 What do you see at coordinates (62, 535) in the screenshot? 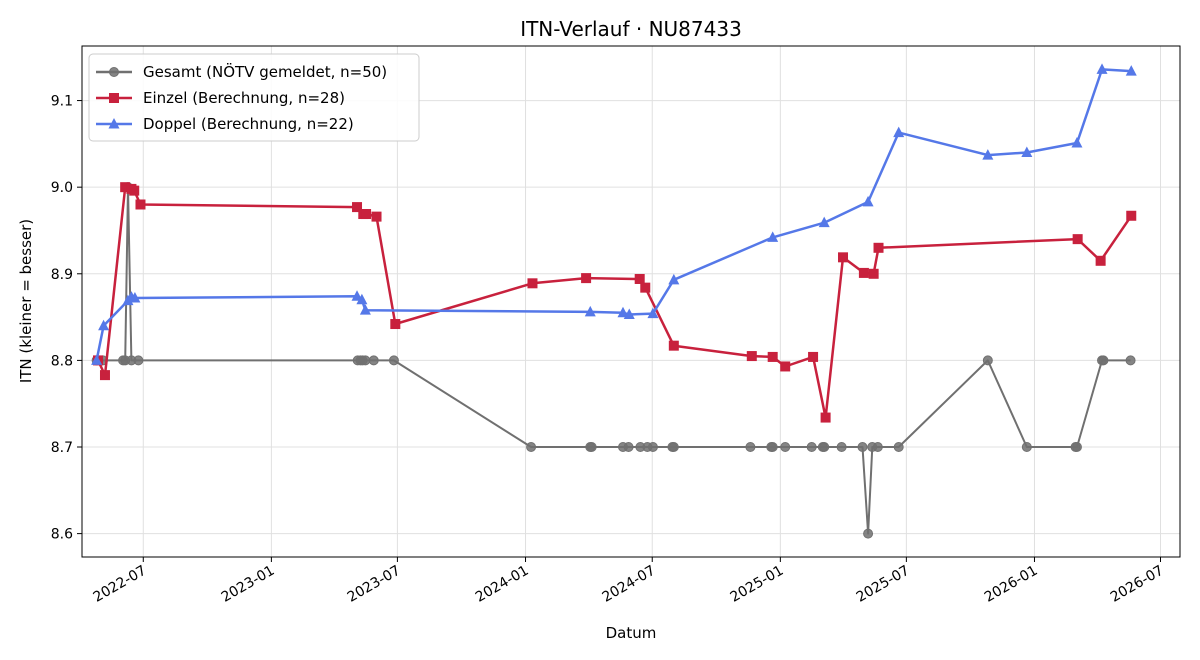
I see `y-tick-label: 8.6` at bounding box center [62, 535].